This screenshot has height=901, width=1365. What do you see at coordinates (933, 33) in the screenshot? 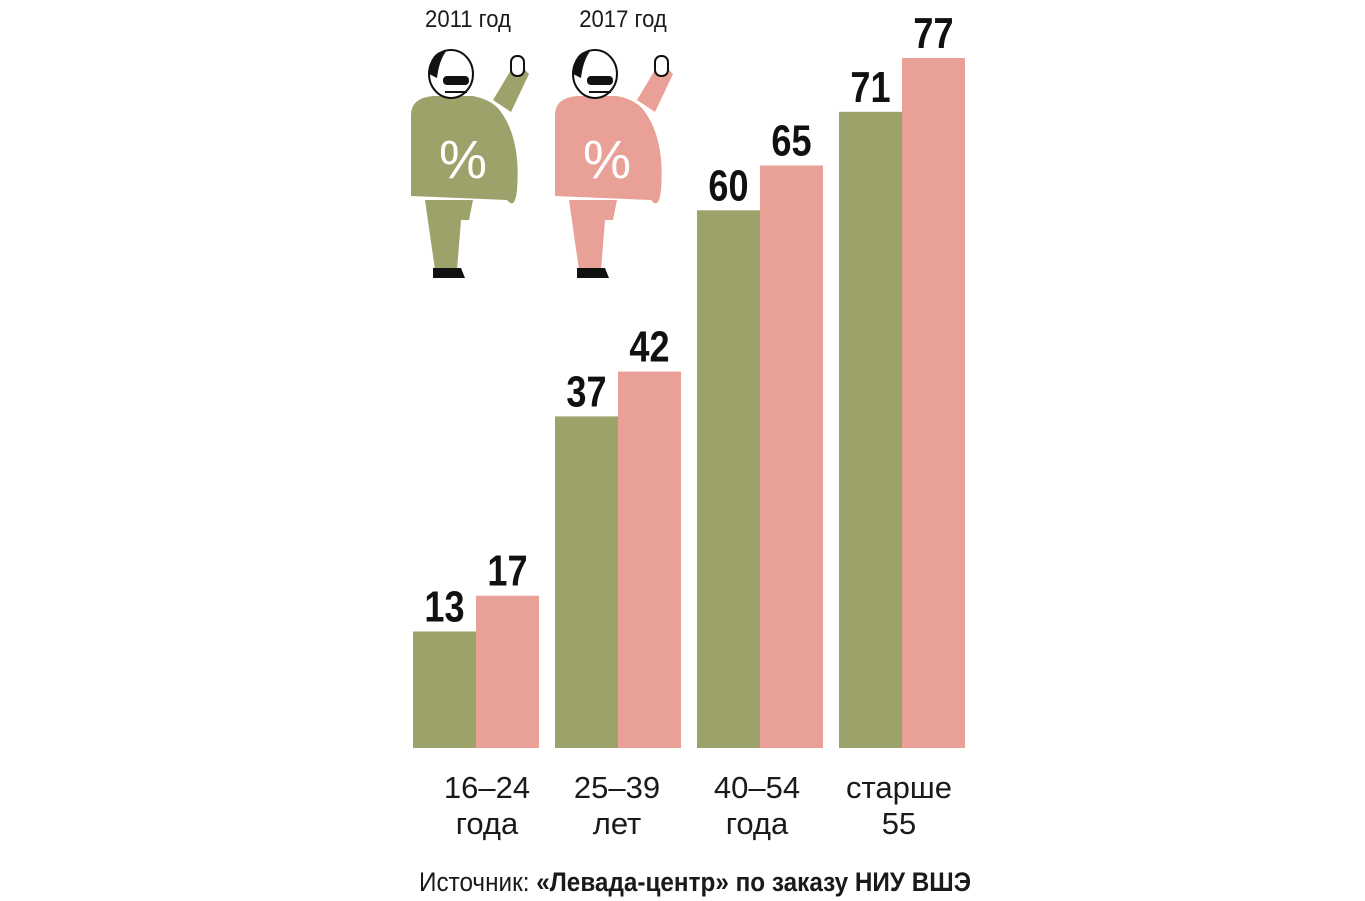
I see `value-label-2017-3: 77` at bounding box center [933, 33].